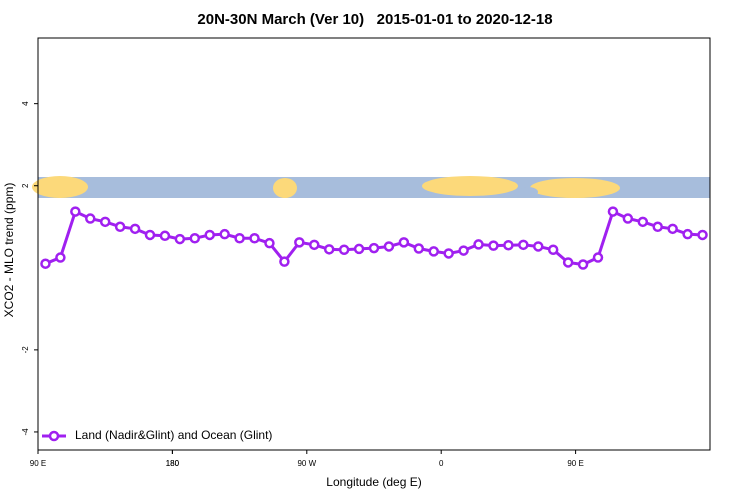  Describe the element at coordinates (25, 350) in the screenshot. I see `y-tick-label: -2` at that location.